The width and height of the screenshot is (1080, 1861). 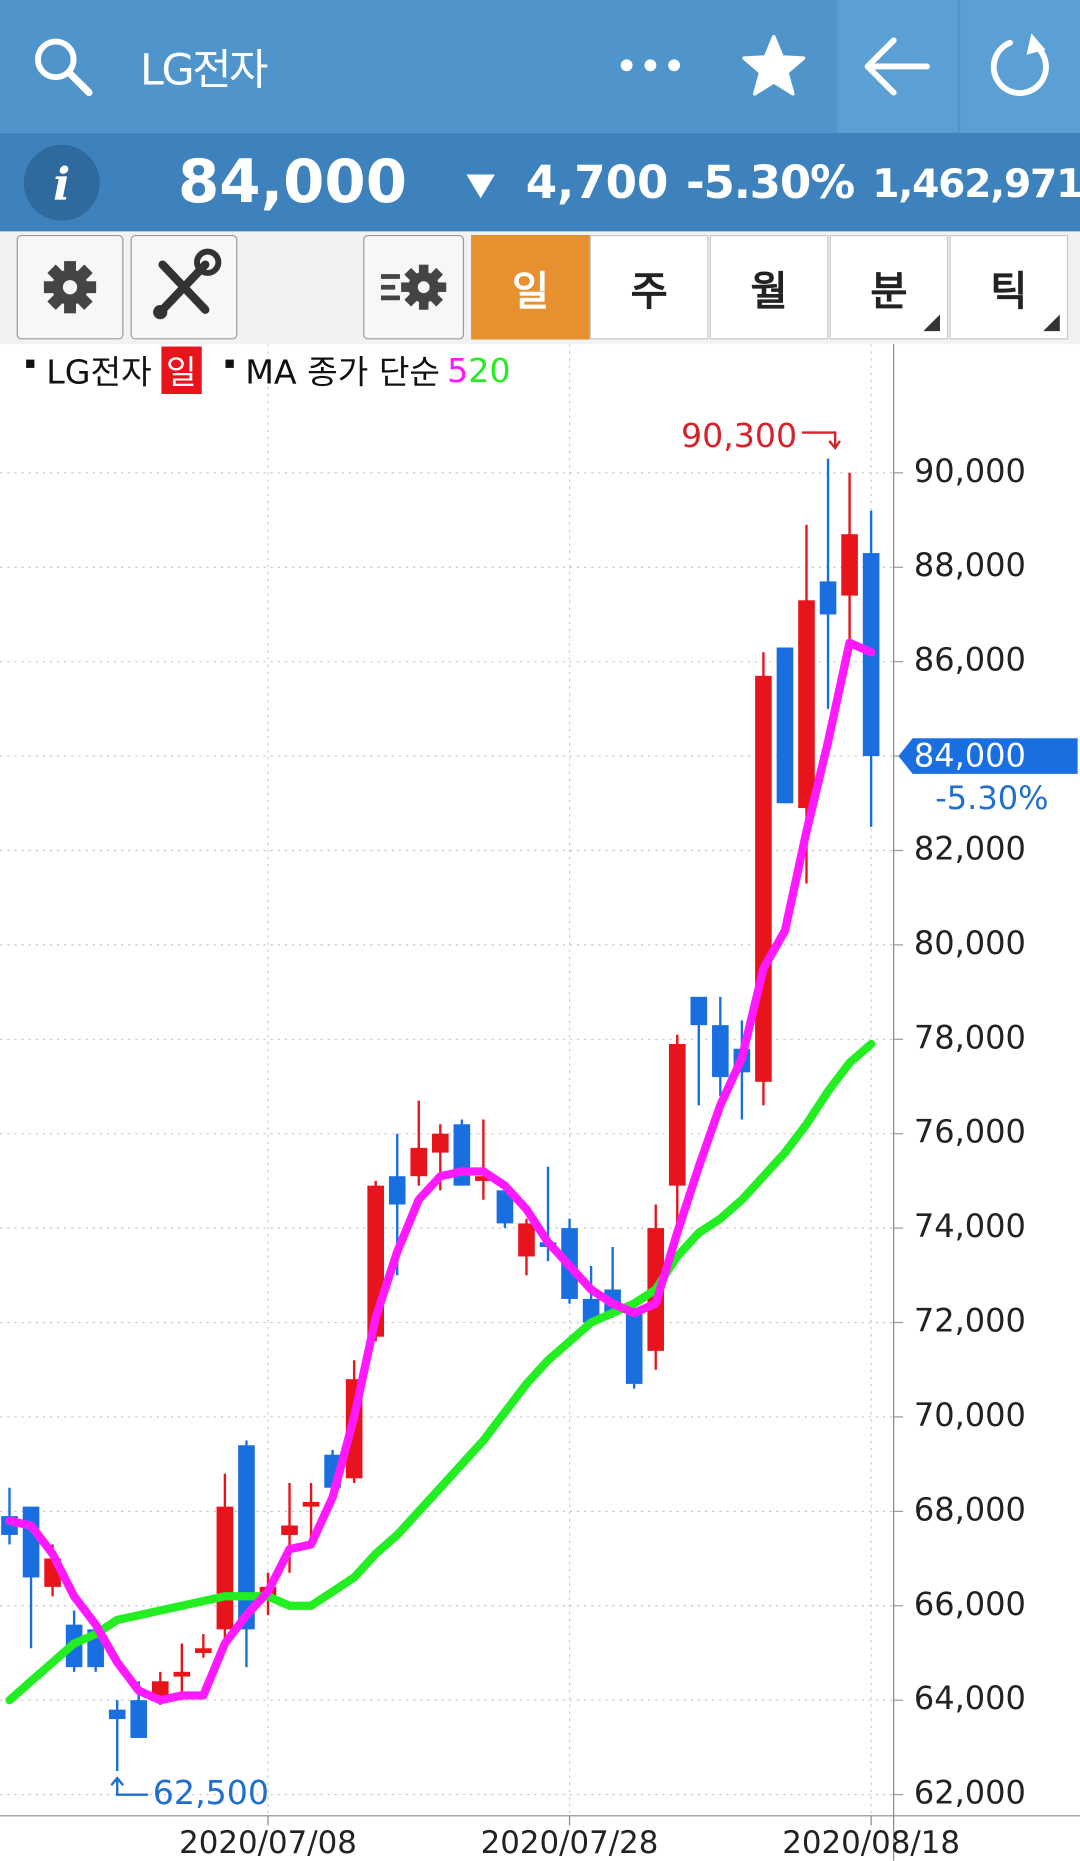 I want to click on low-marker-arrow, so click(x=129, y=1786).